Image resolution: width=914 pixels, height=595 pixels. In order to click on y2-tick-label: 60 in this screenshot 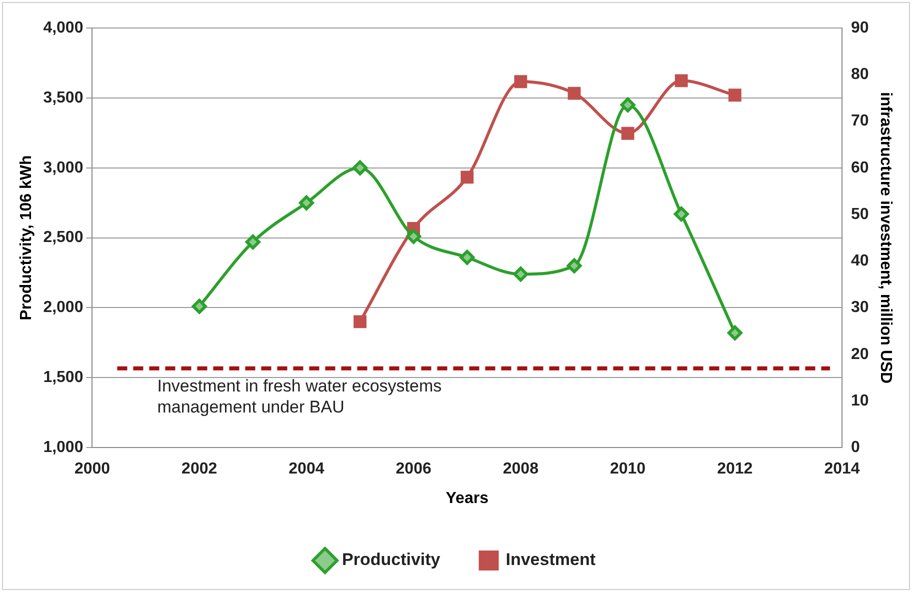, I will do `click(860, 167)`.